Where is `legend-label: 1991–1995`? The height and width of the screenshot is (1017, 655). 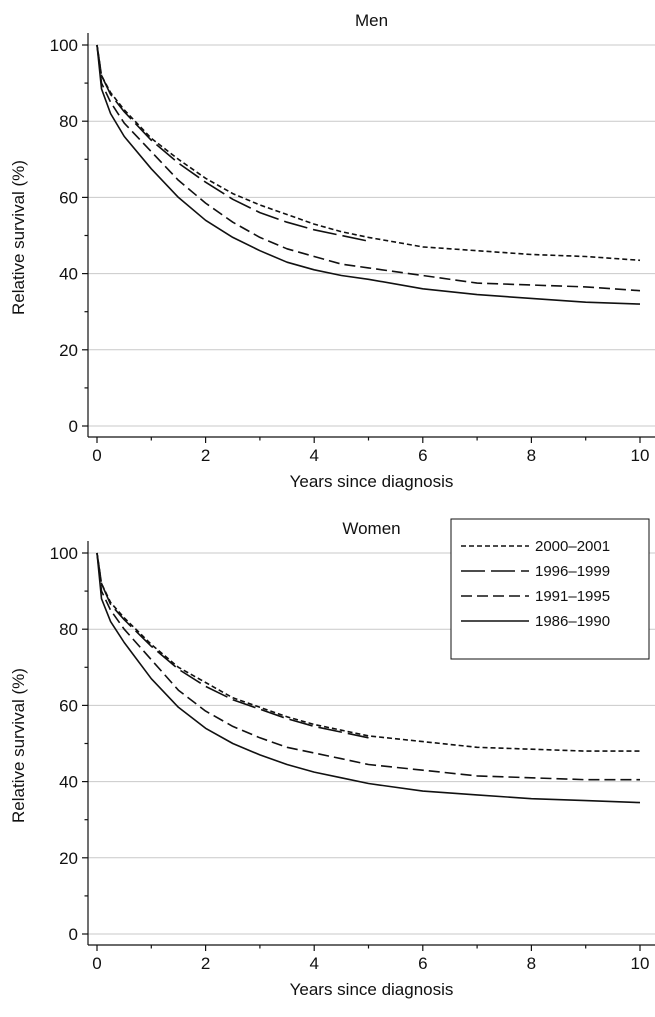
legend-label: 1991–1995 is located at coordinates (572, 596).